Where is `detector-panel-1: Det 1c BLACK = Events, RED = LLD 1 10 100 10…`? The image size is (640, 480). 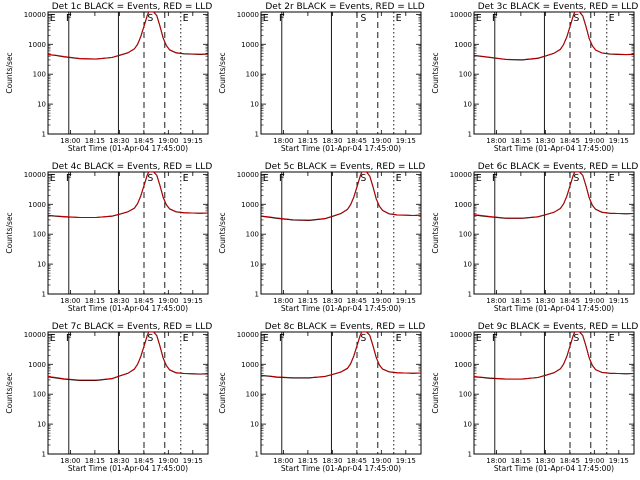 detector-panel-1: Det 1c BLACK = Events, RED = LLD 1 10 100 10… is located at coordinates (106, 80).